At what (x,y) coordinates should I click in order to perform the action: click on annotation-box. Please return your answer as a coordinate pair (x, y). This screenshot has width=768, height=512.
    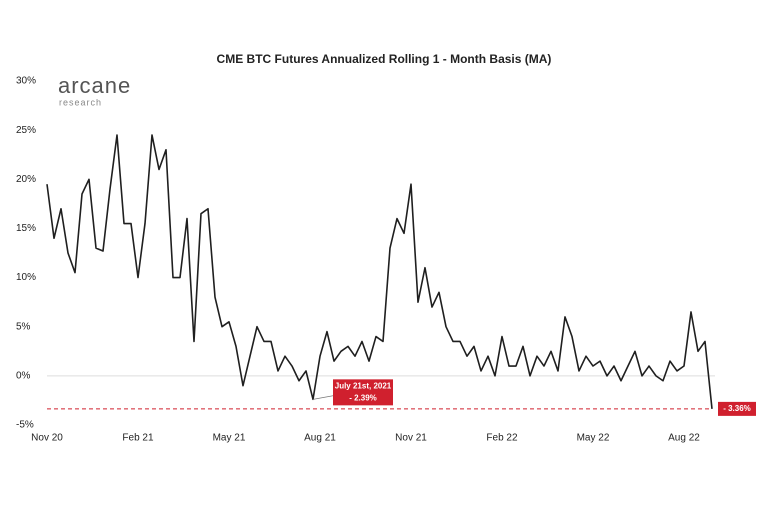
    Looking at the image, I should click on (363, 392).